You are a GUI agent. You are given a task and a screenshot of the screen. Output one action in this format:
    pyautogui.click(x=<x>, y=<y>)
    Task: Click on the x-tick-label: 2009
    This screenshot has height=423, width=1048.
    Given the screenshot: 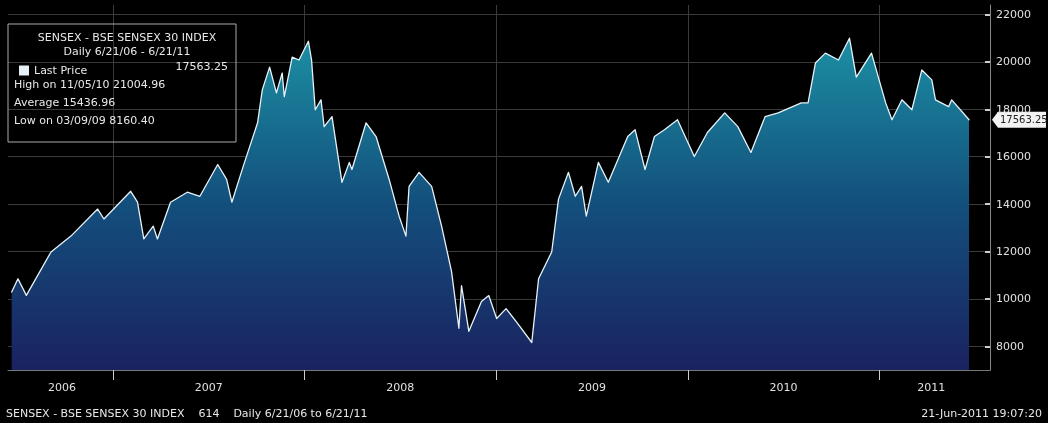 What is the action you would take?
    pyautogui.click(x=592, y=387)
    